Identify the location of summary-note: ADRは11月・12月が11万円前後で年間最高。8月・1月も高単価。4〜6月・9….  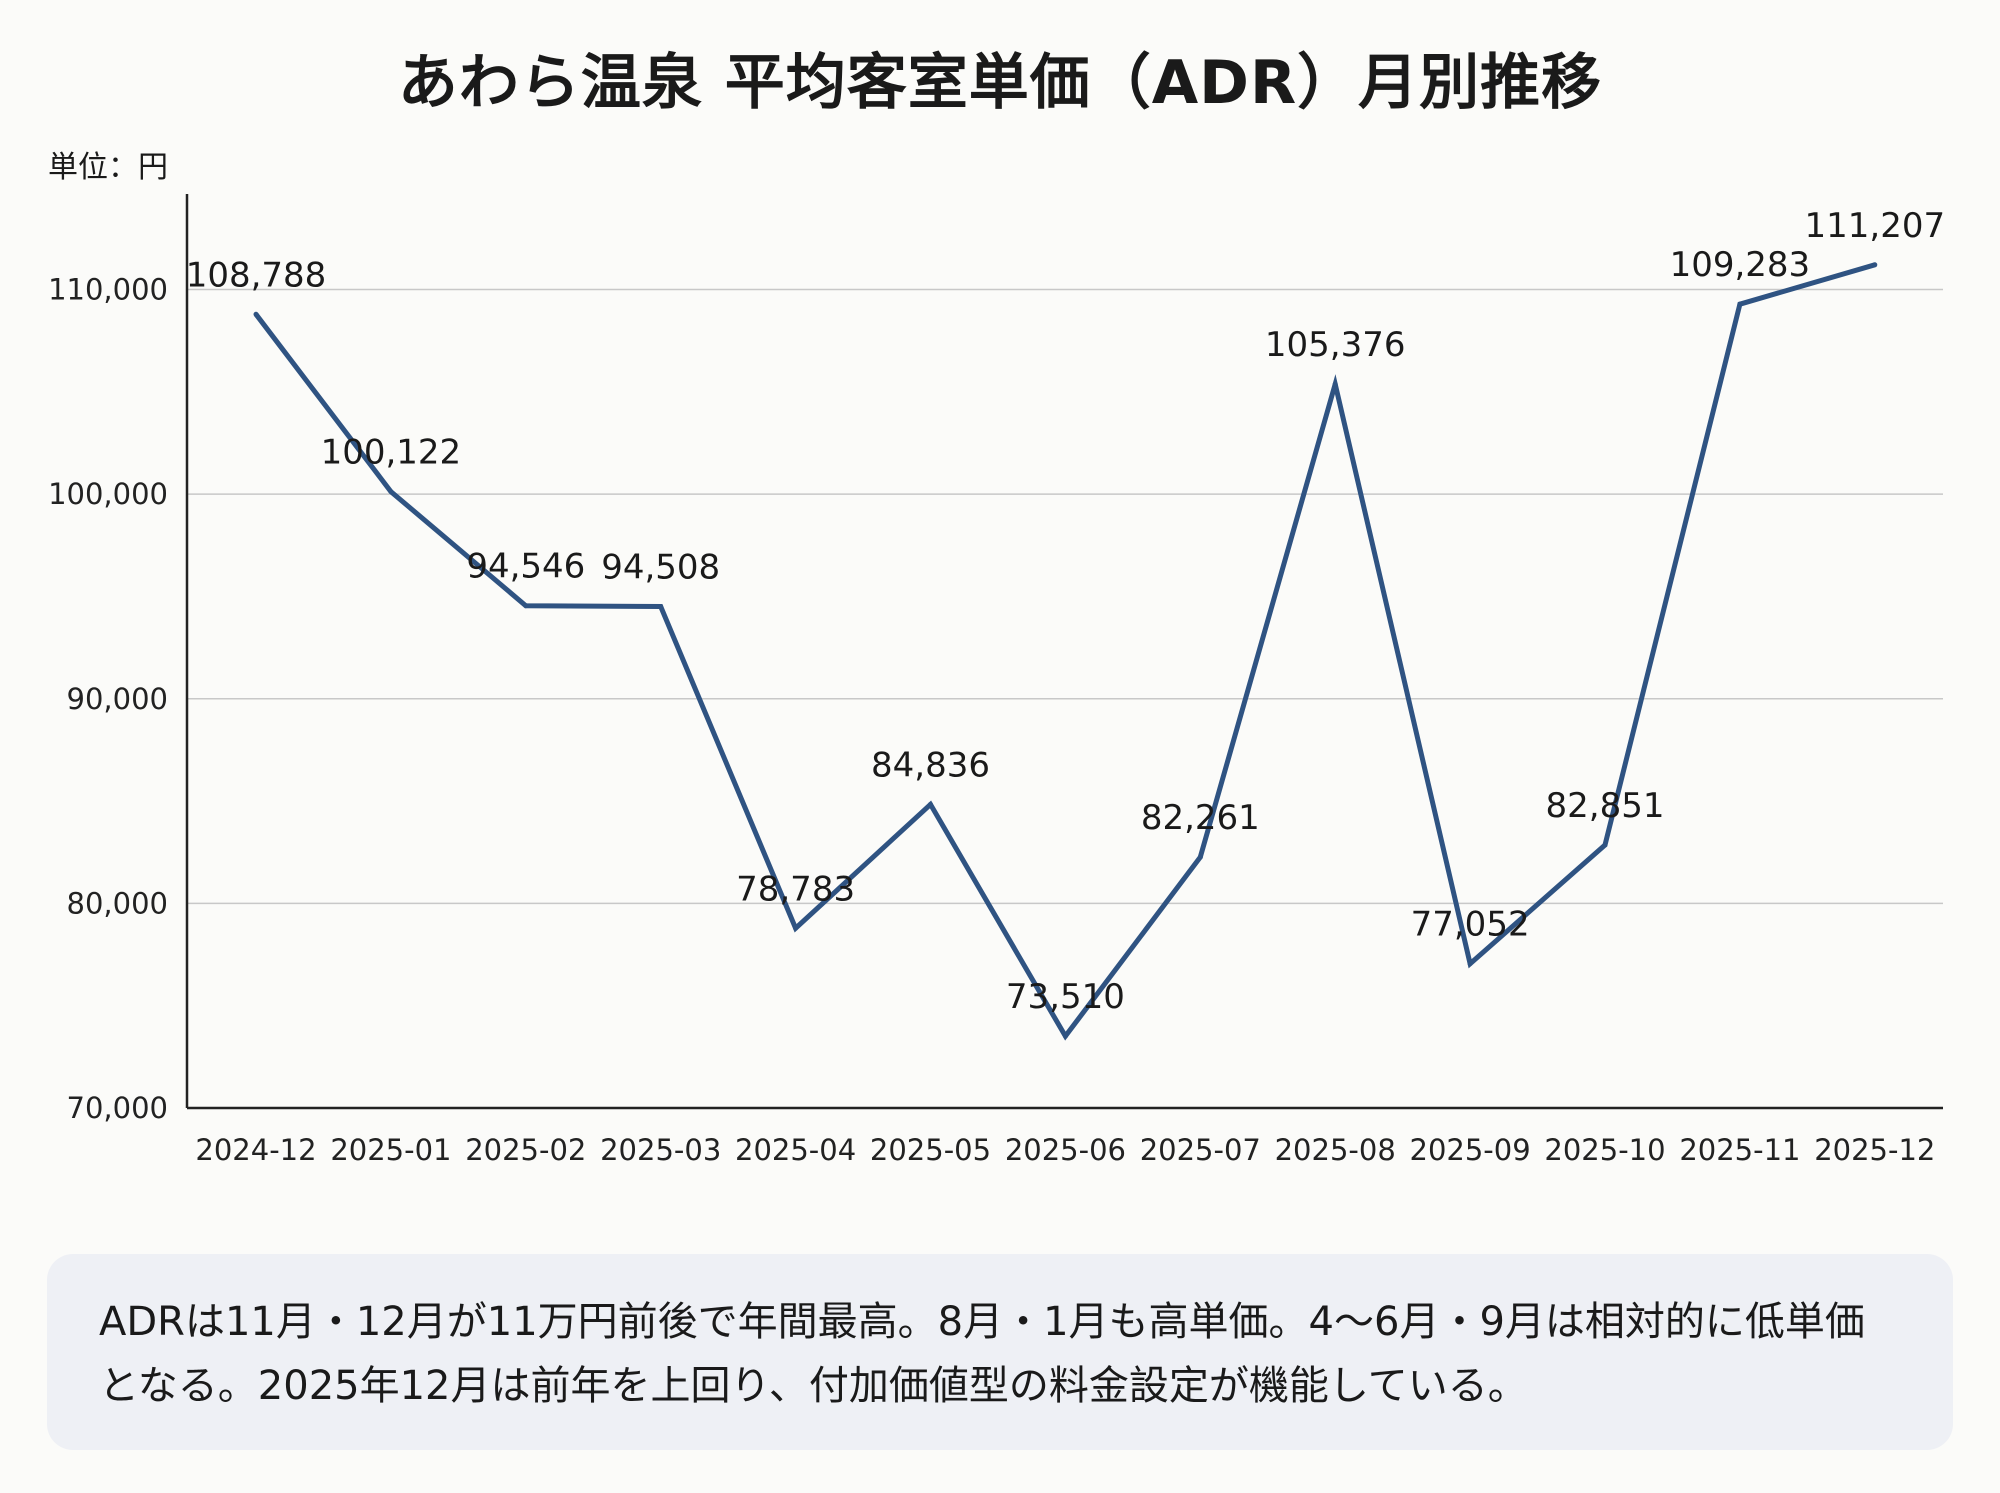
(1000, 1352).